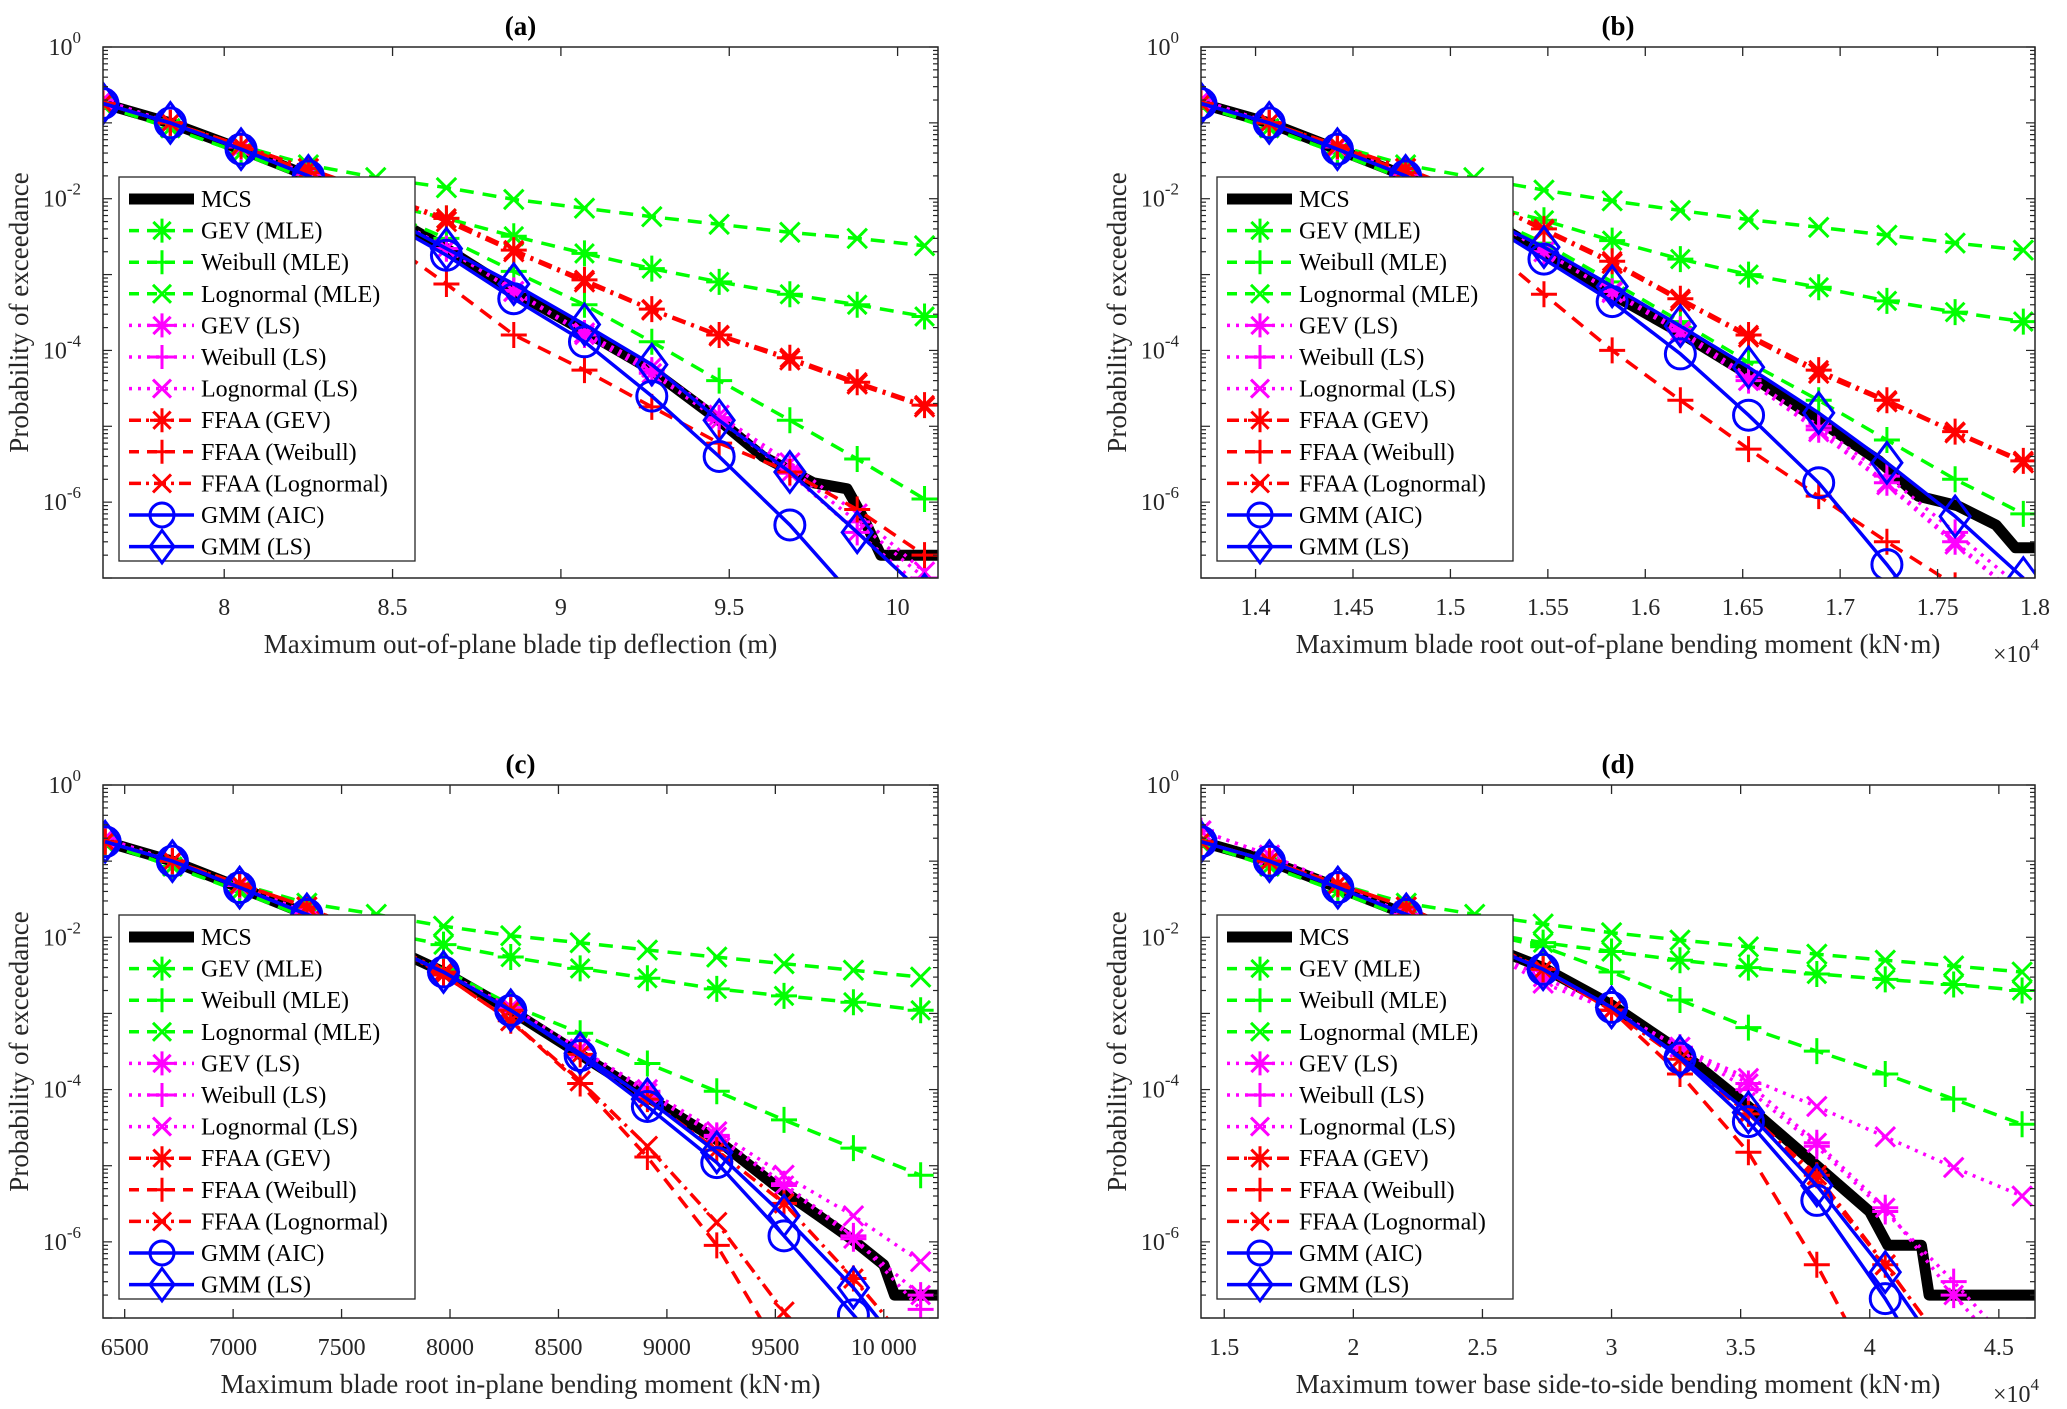 The image size is (2067, 1409). What do you see at coordinates (1870, 1348) in the screenshot?
I see `x-tick-label: 4` at bounding box center [1870, 1348].